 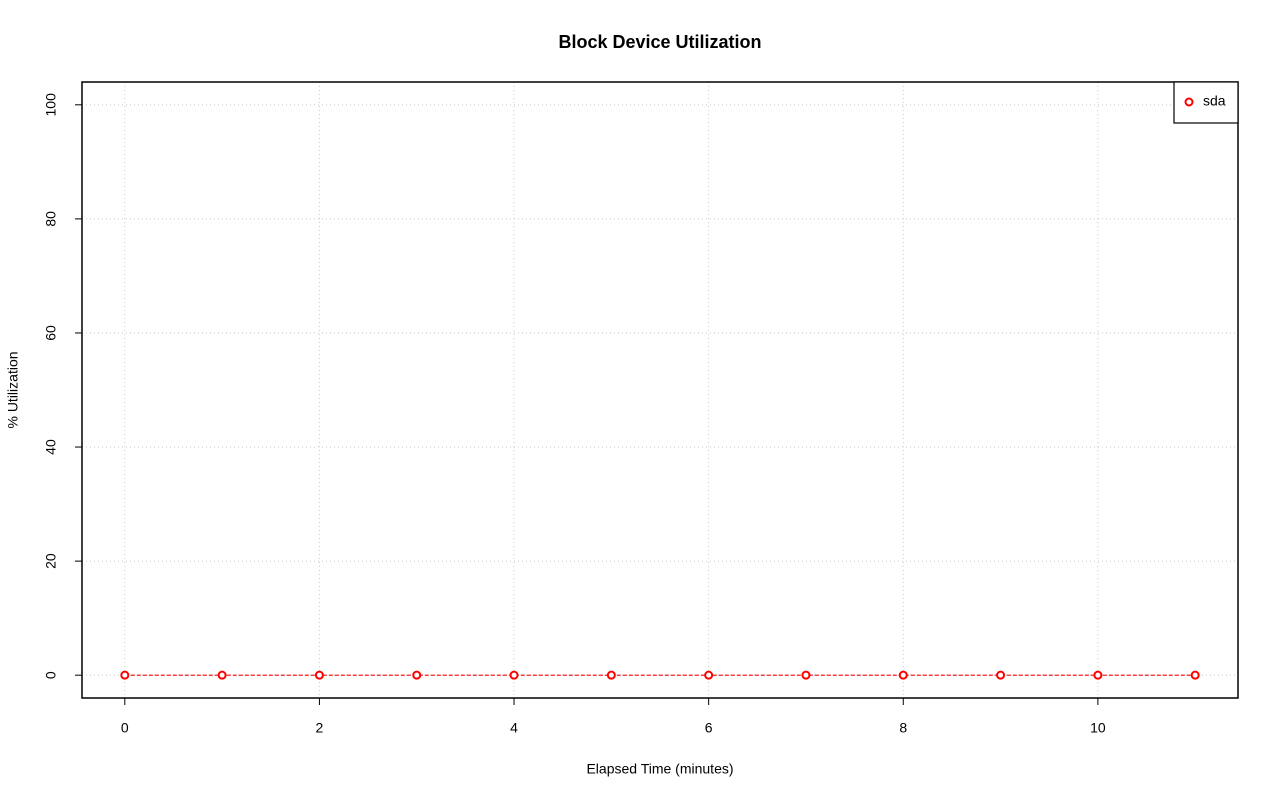 What do you see at coordinates (51, 219) in the screenshot?
I see `y-tick-label: 80` at bounding box center [51, 219].